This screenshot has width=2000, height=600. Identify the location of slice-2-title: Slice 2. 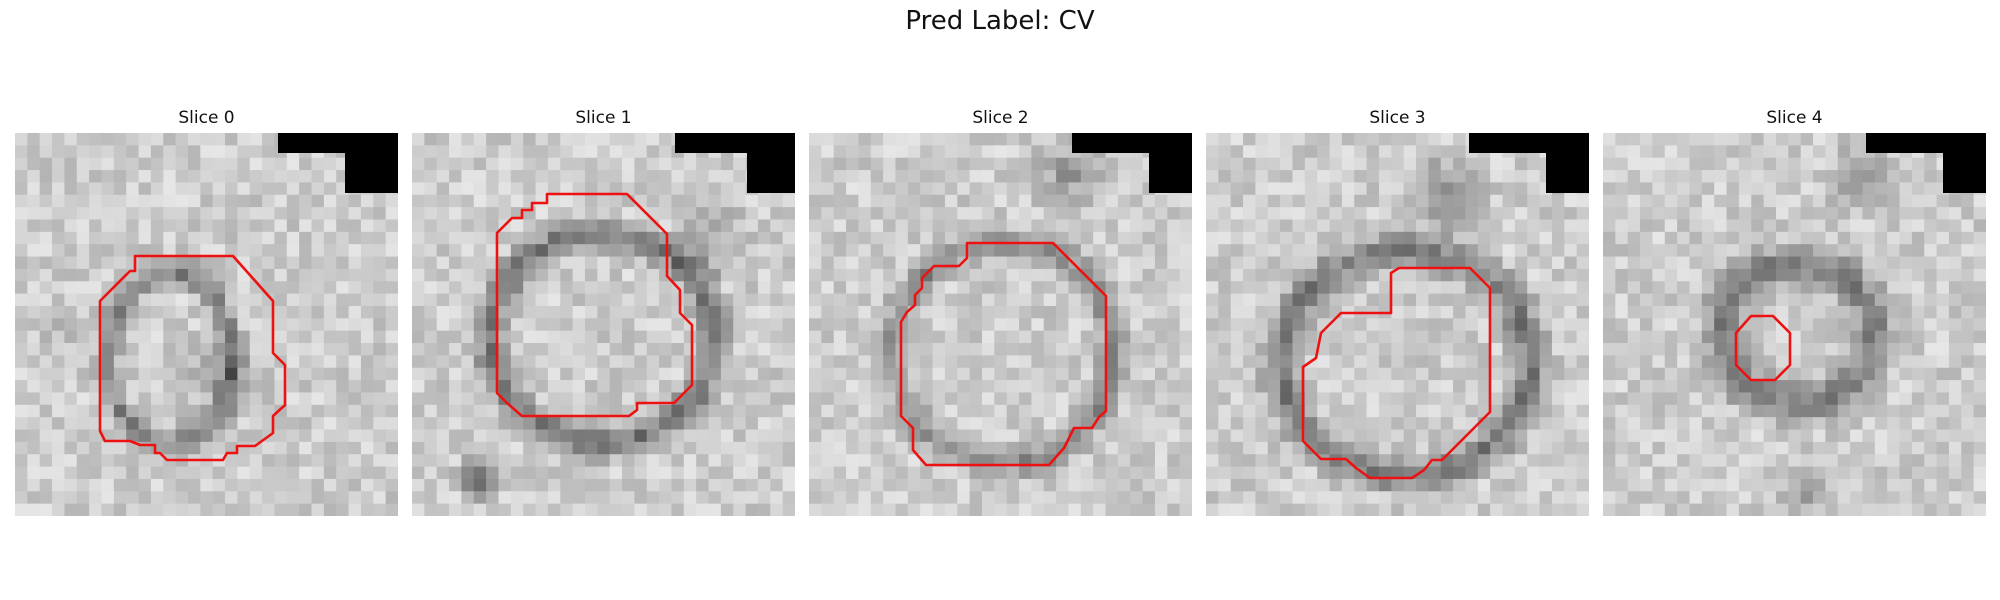
(1000, 118).